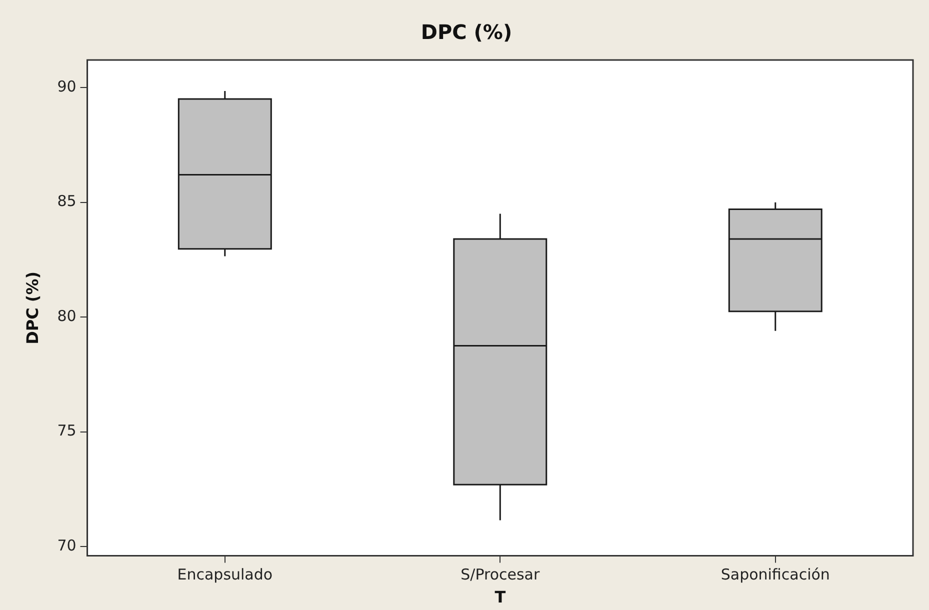 The width and height of the screenshot is (929, 610). I want to click on x-tick-label: S/Procesar, so click(500, 575).